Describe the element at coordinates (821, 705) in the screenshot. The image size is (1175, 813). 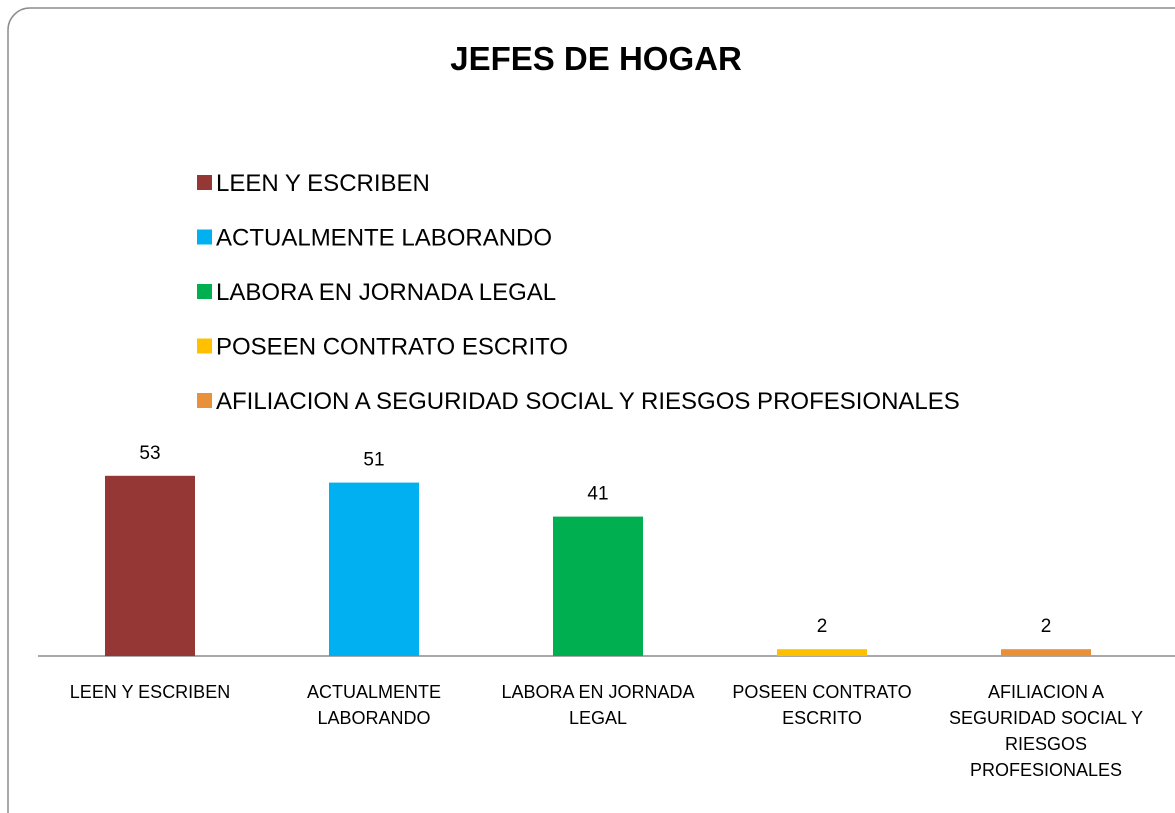
I see `x-tick-label: POSEEN CONTRATO ESCRITO` at that location.